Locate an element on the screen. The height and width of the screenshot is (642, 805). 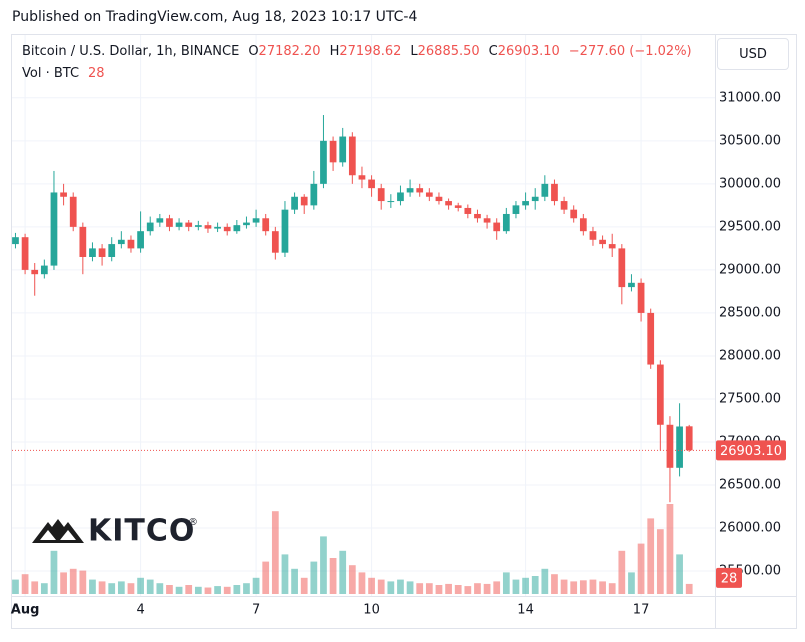
y-tick-label: 29500.00 is located at coordinates (750, 226).